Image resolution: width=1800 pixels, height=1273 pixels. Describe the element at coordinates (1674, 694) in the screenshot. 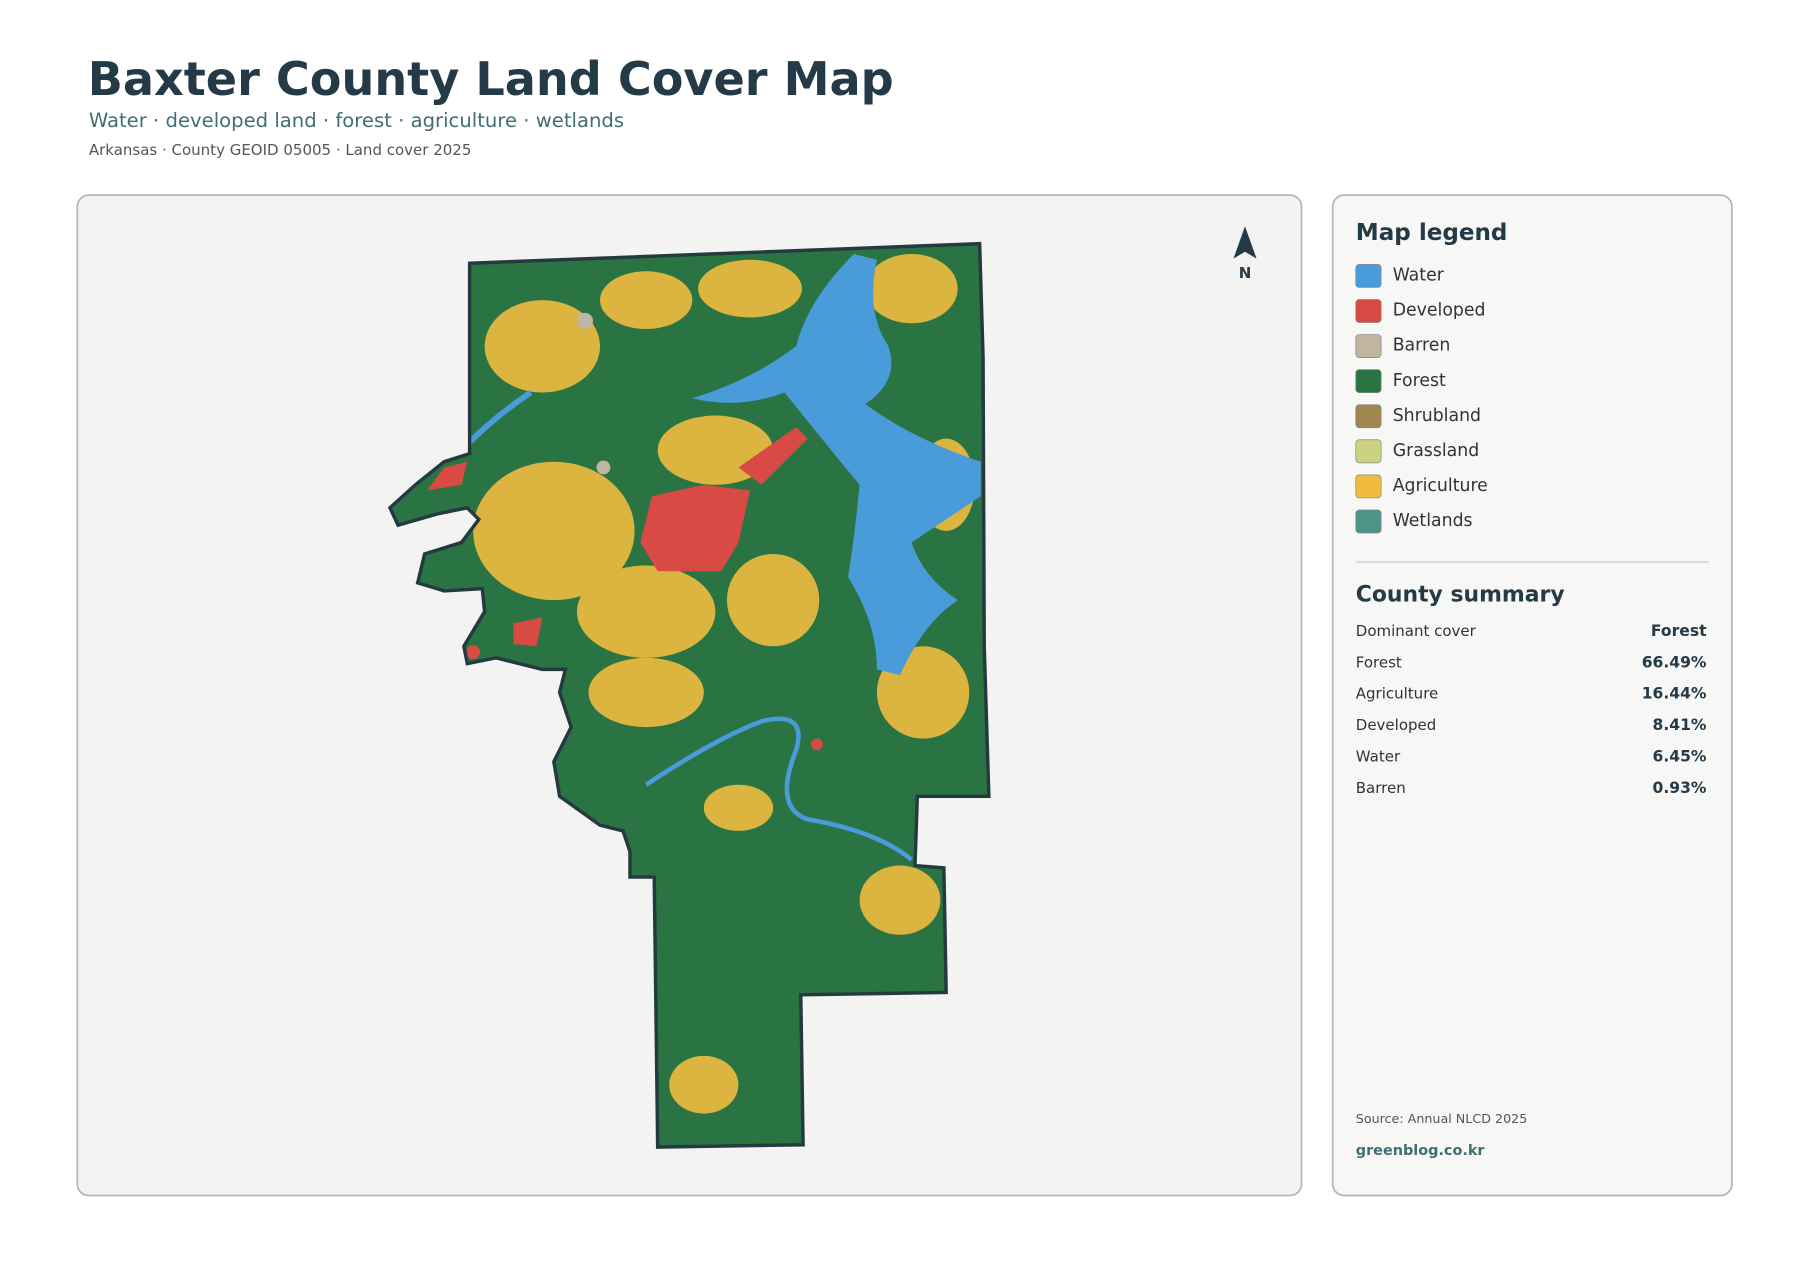

I see `summary-value: 16.44%` at that location.